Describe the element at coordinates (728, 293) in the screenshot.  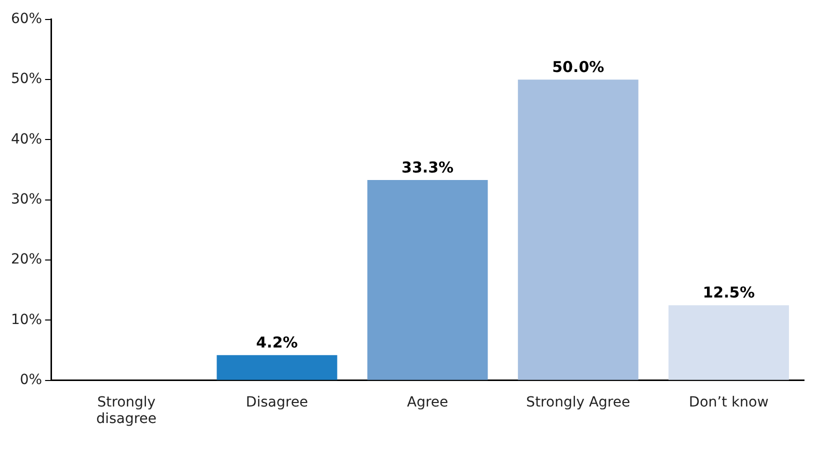
I see `data-label: 12.5%` at that location.